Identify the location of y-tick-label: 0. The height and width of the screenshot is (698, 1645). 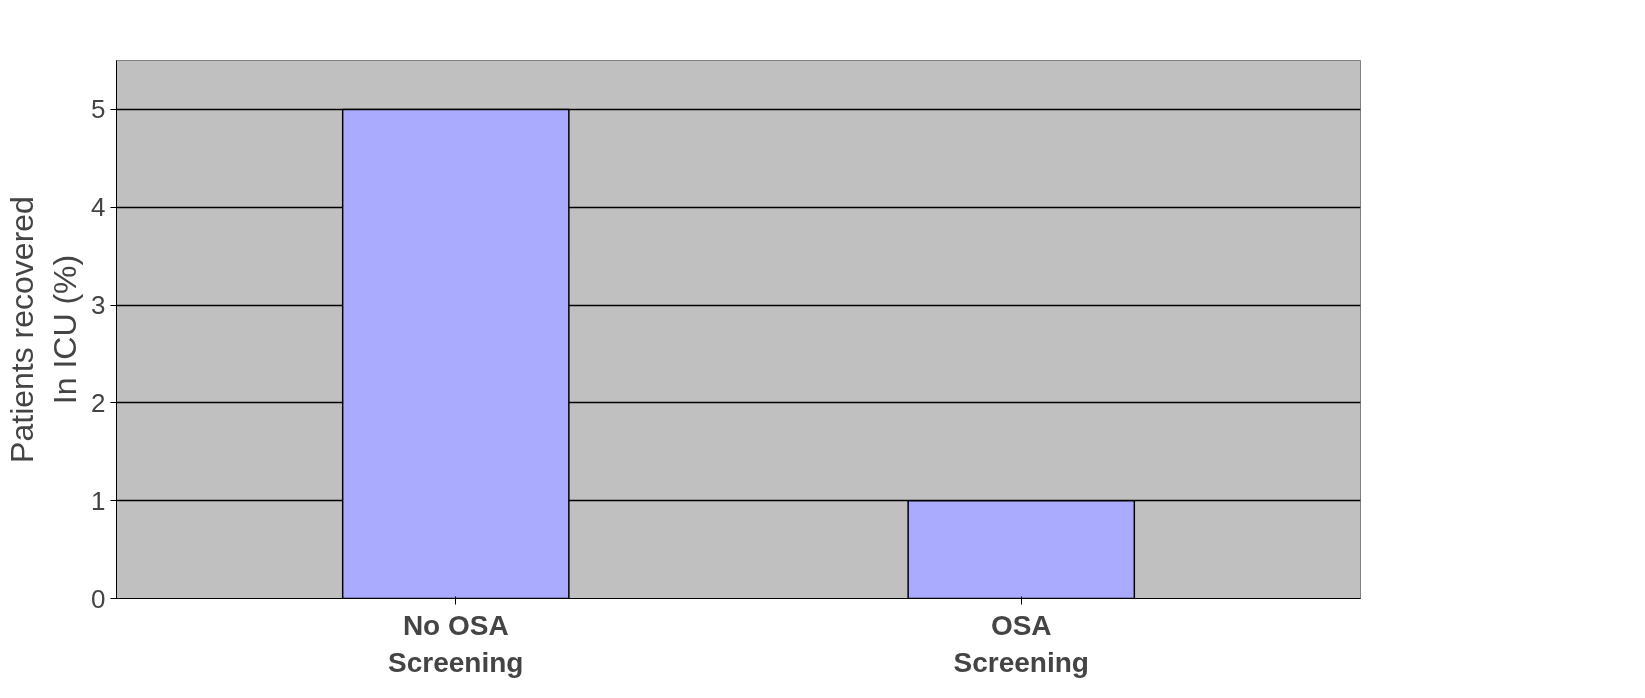
(98, 598).